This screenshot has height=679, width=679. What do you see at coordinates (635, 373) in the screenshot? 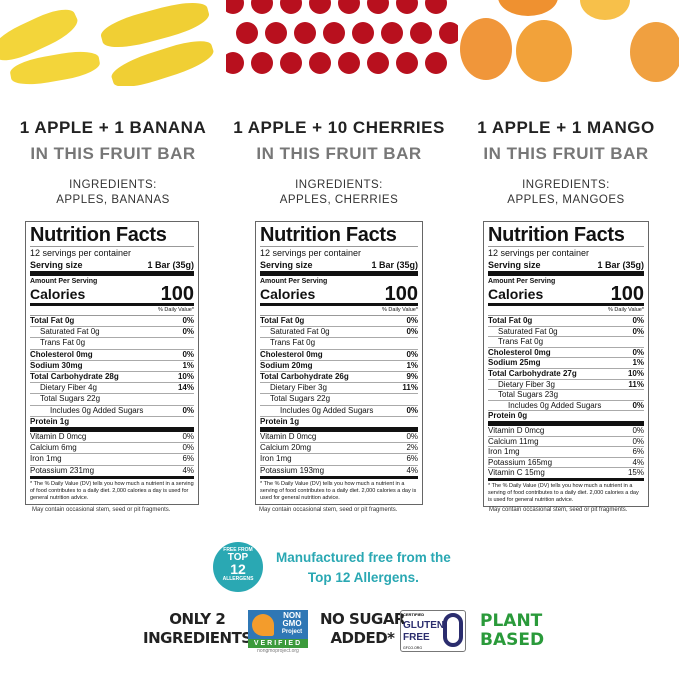
I see `nutrient-daily-value: 10%` at bounding box center [635, 373].